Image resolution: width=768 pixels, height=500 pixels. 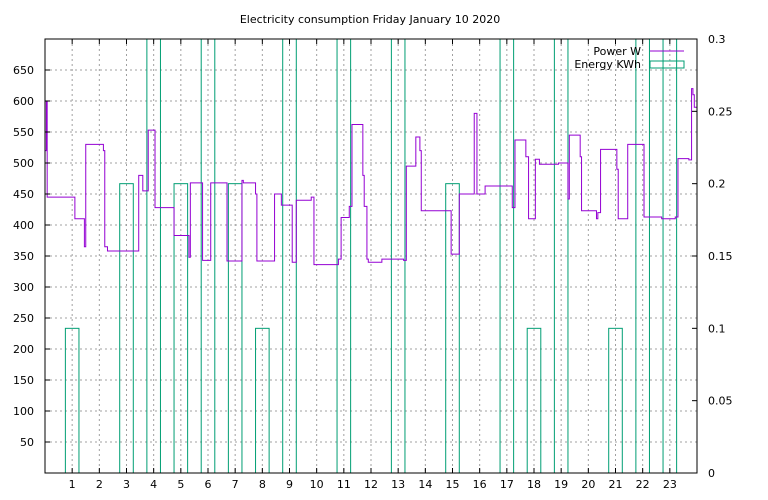 I want to click on y2-tick-label: 0.05, so click(x=720, y=401).